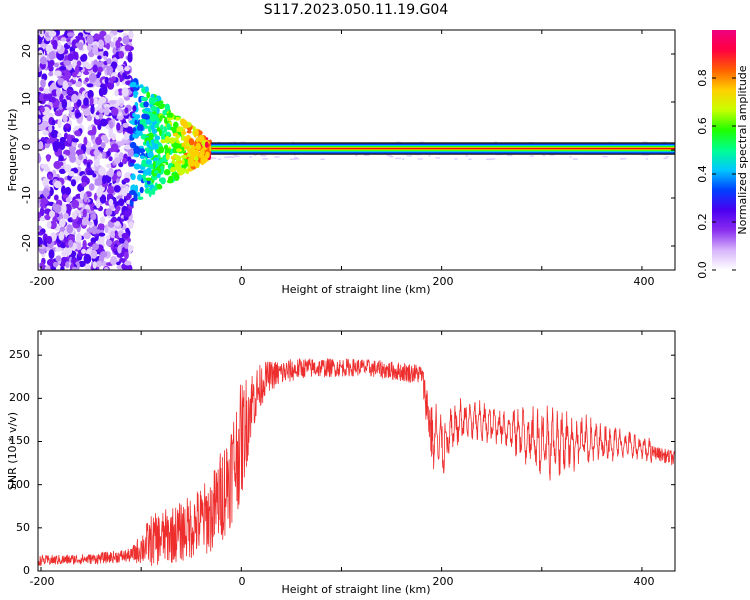  What do you see at coordinates (19, 397) in the screenshot?
I see `snr-ytick-label: 200` at bounding box center [19, 397].